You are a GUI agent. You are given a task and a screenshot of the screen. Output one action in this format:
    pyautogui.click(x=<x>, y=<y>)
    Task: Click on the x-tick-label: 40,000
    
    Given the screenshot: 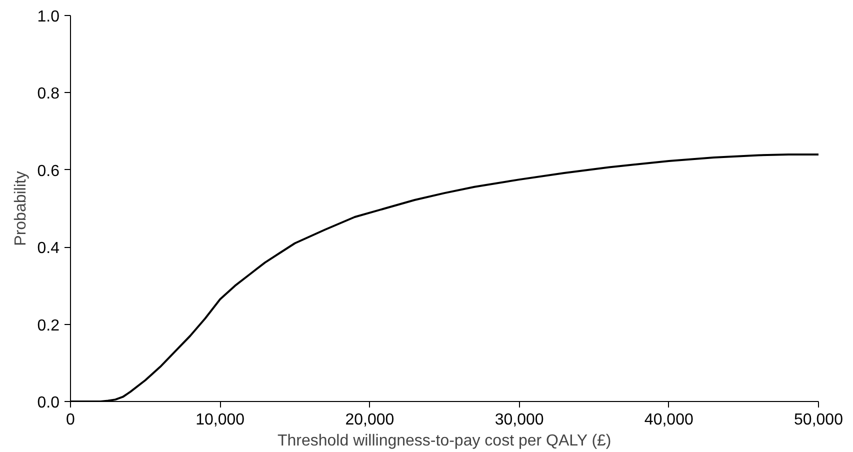 What is the action you would take?
    pyautogui.click(x=669, y=420)
    